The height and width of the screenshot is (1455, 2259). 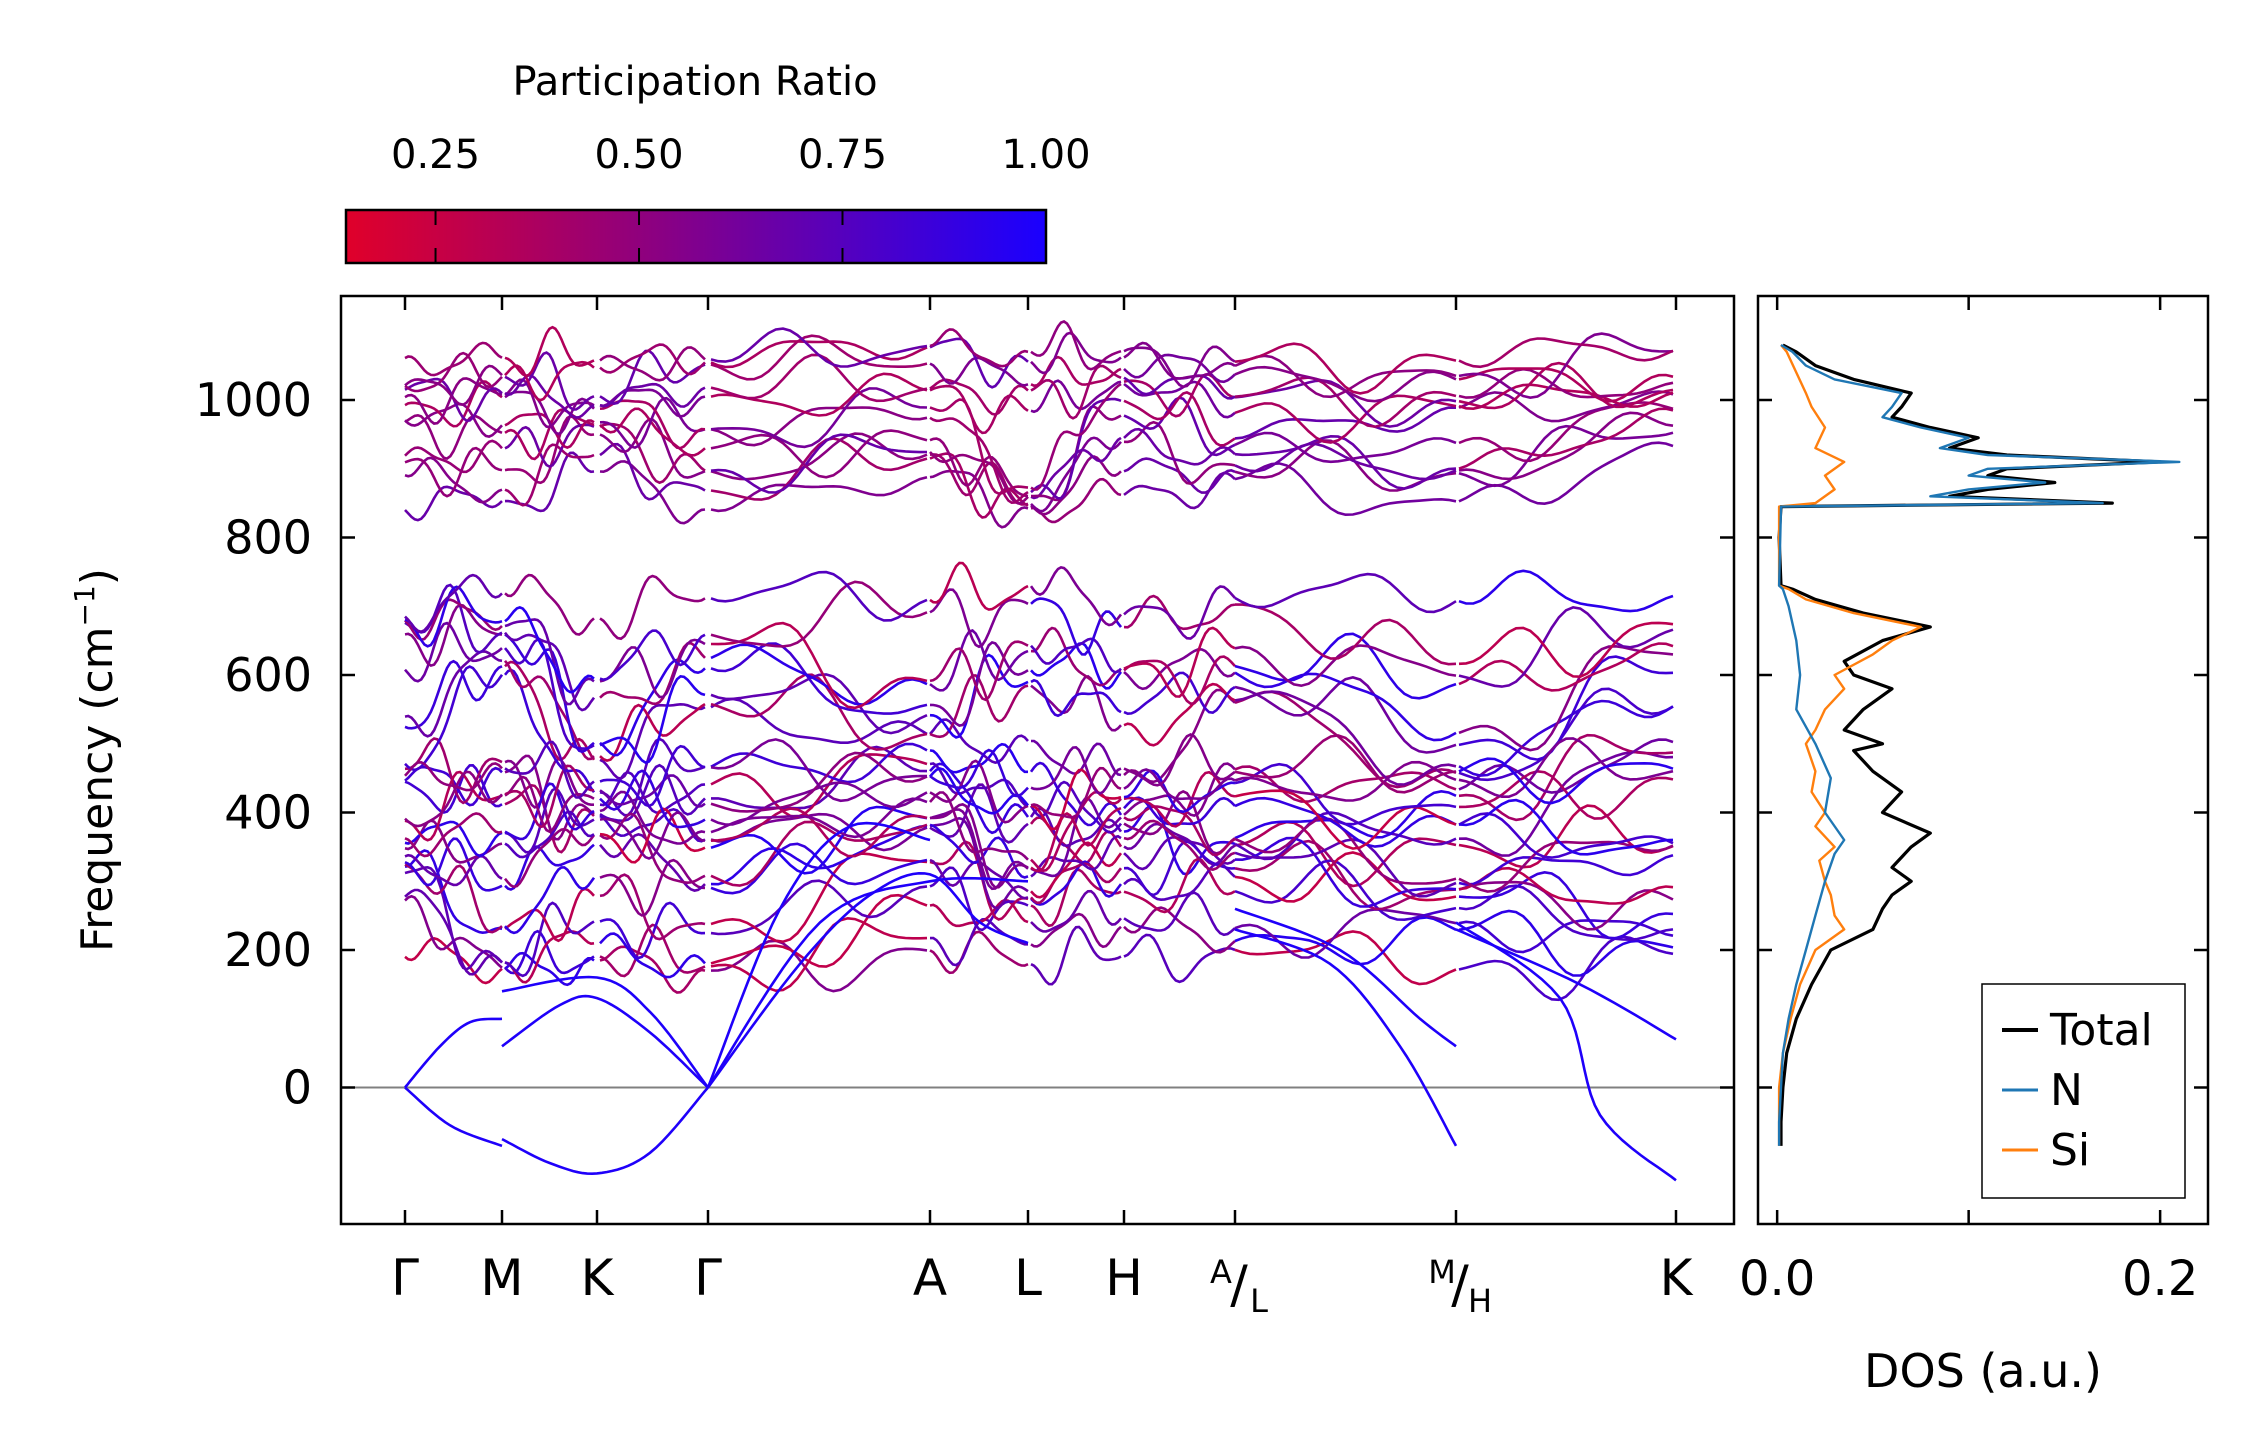 I want to click on y-tick-label: 1000, so click(x=253, y=400).